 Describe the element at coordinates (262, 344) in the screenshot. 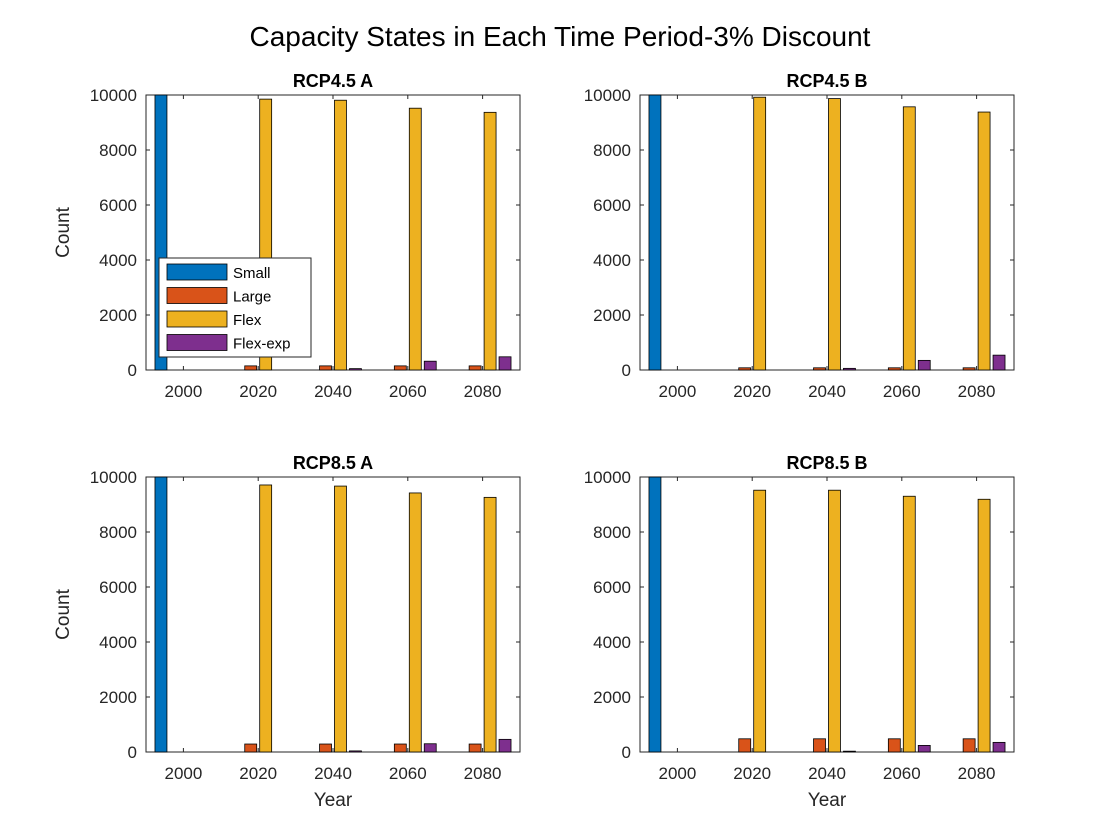

I see `legend-label-flex-exp: Flex-exp` at that location.